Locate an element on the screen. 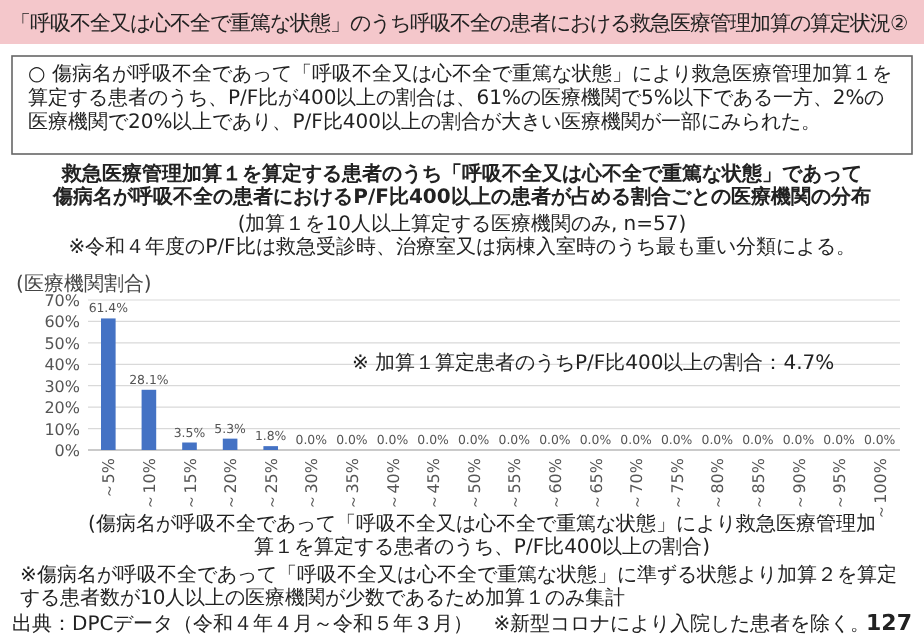  y-tick-label: 30% is located at coordinates (62, 386).